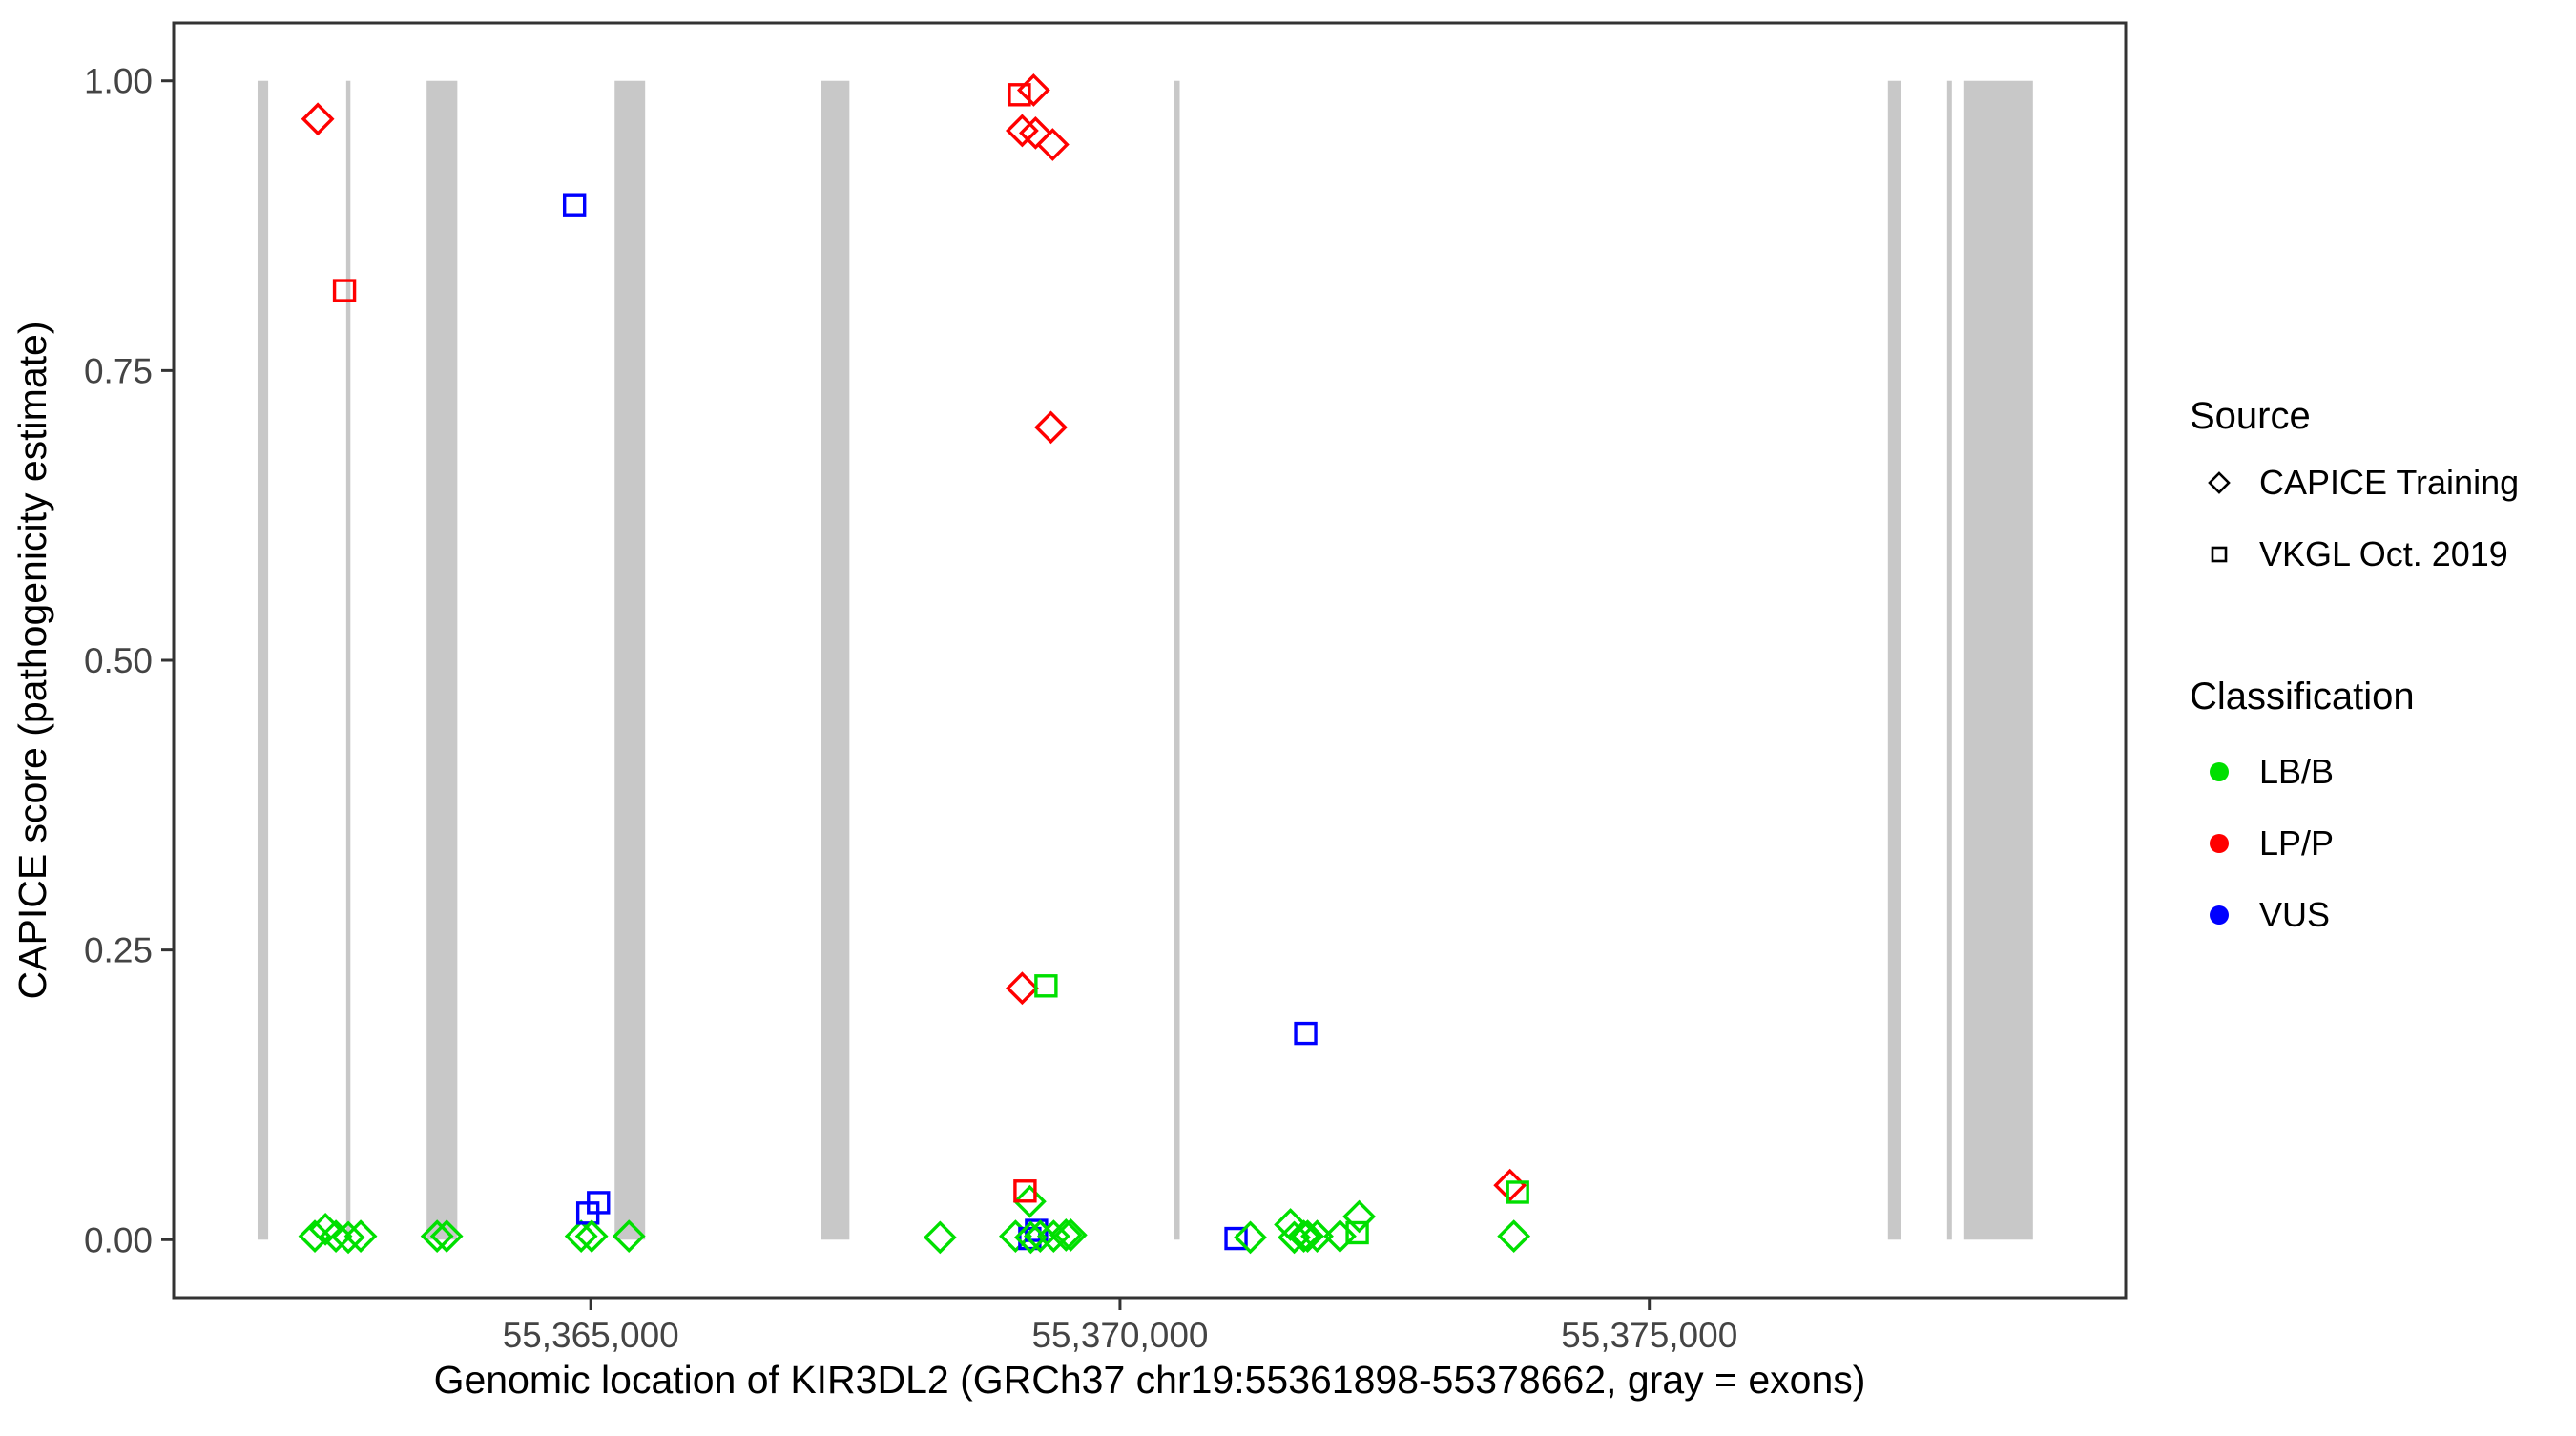 Image resolution: width=2576 pixels, height=1436 pixels. Describe the element at coordinates (2296, 843) in the screenshot. I see `legend-classification-item-label: LP/P` at that location.